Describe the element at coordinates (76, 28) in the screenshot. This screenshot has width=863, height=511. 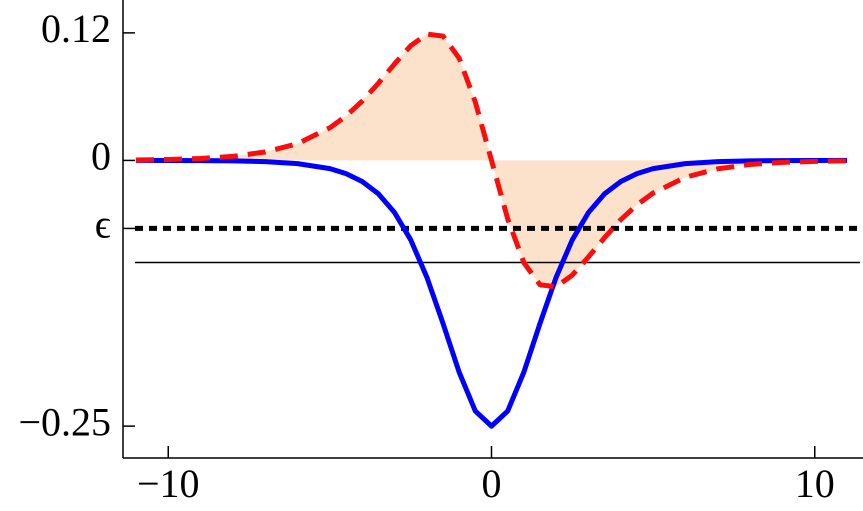
I see `y-tick-label: 0.12` at that location.